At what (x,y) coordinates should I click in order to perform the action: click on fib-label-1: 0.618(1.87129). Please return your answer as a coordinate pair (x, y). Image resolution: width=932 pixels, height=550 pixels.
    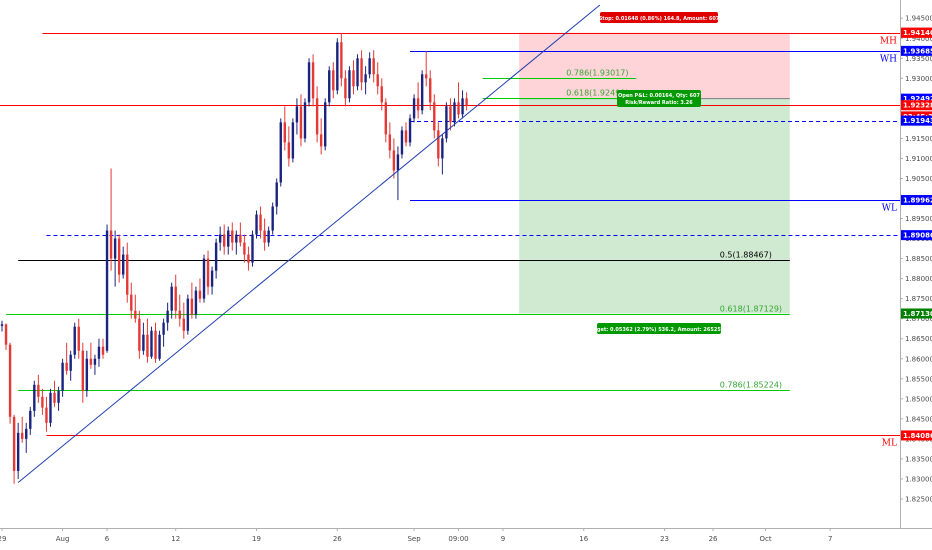
    Looking at the image, I should click on (751, 309).